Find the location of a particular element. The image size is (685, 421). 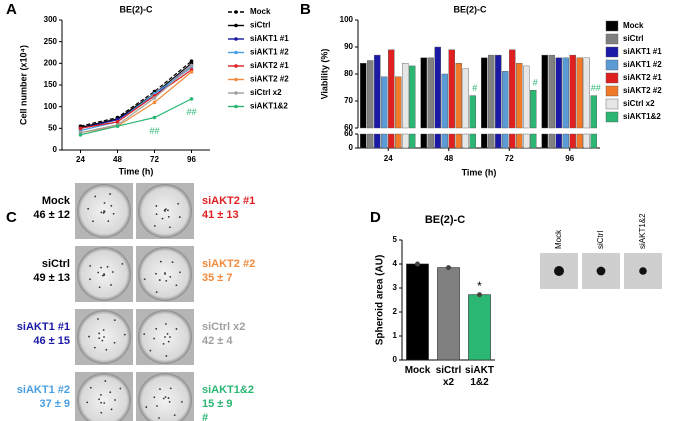

colony-count: 41 ± 13 is located at coordinates (220, 215).